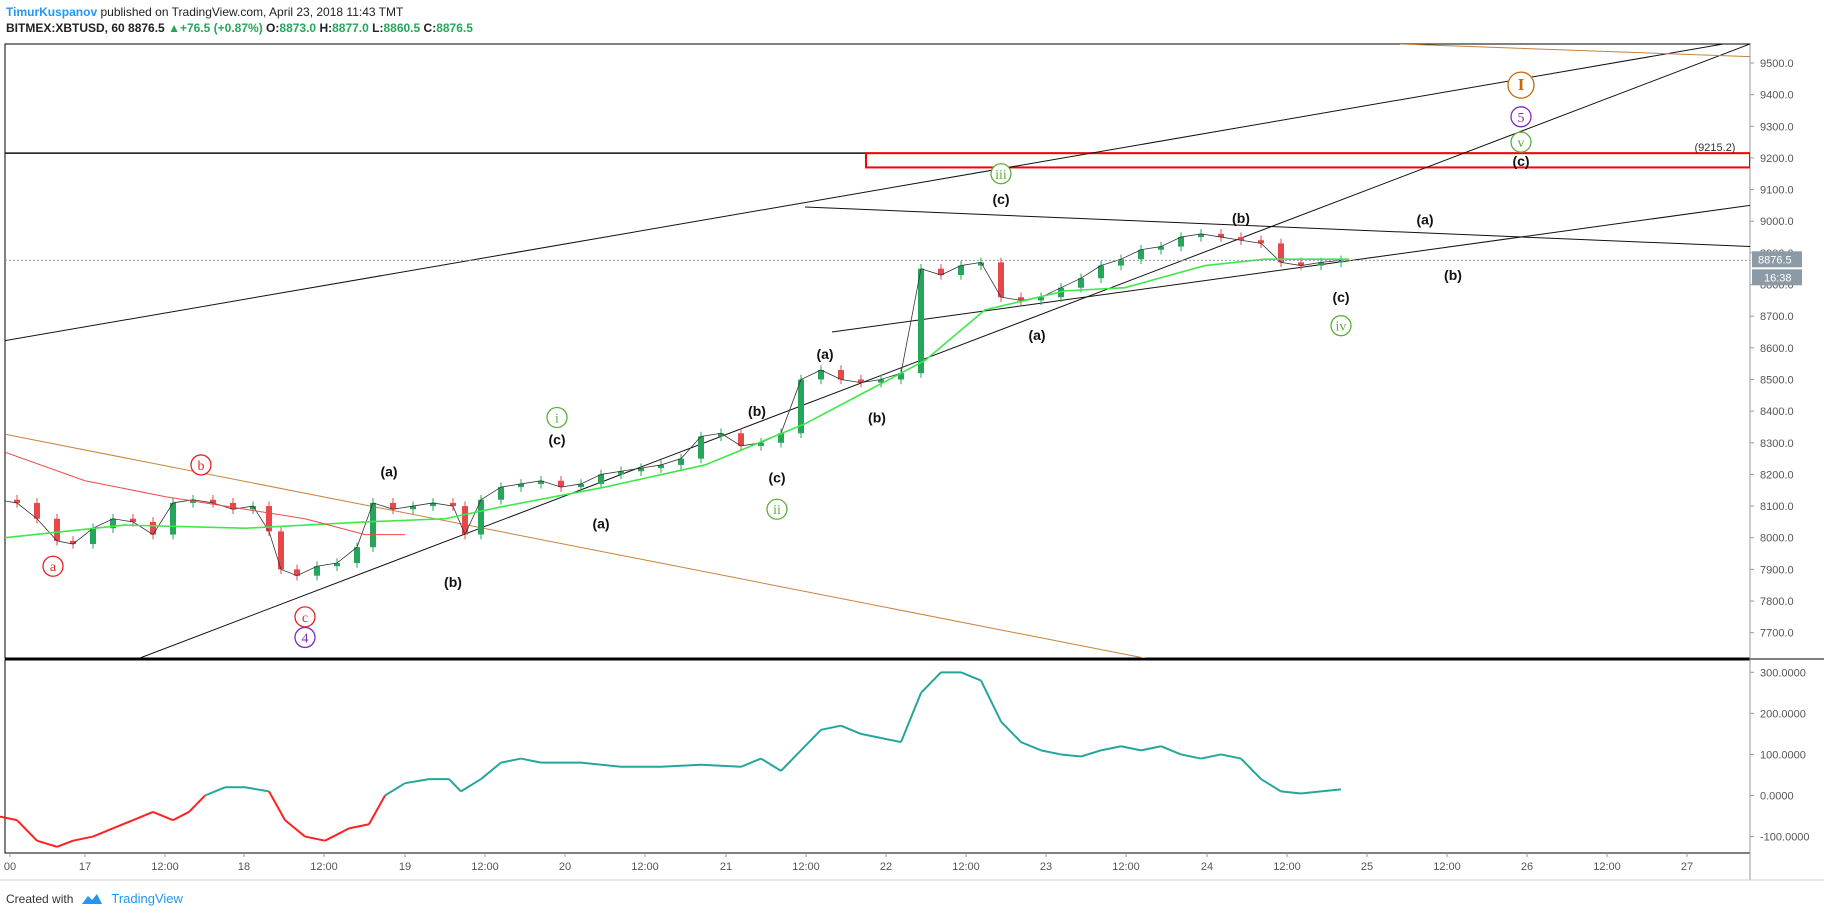 The height and width of the screenshot is (917, 1824). What do you see at coordinates (221, 28) in the screenshot?
I see `price-change: +76.5 (+0.87%)` at bounding box center [221, 28].